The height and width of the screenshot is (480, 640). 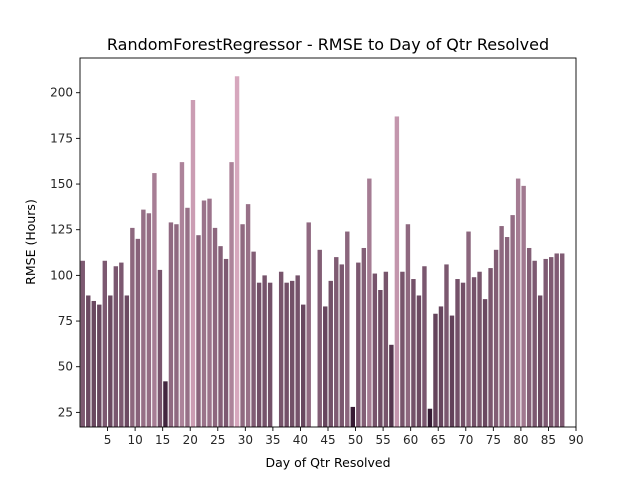 I want to click on x-tick-label: 35, so click(x=272, y=440).